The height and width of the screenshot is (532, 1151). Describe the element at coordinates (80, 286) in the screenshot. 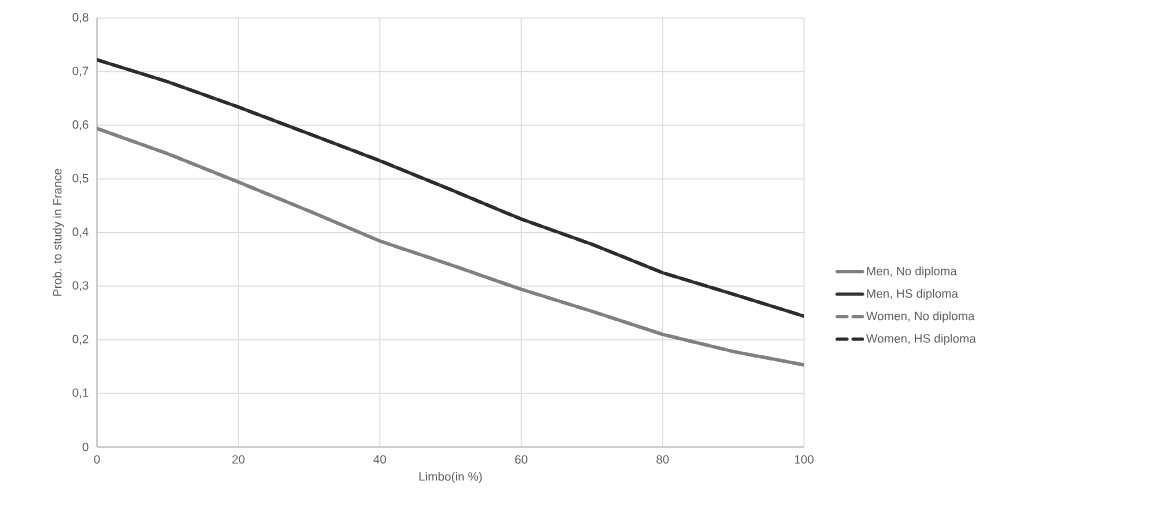

I see `y-tick-label: 0,3` at that location.